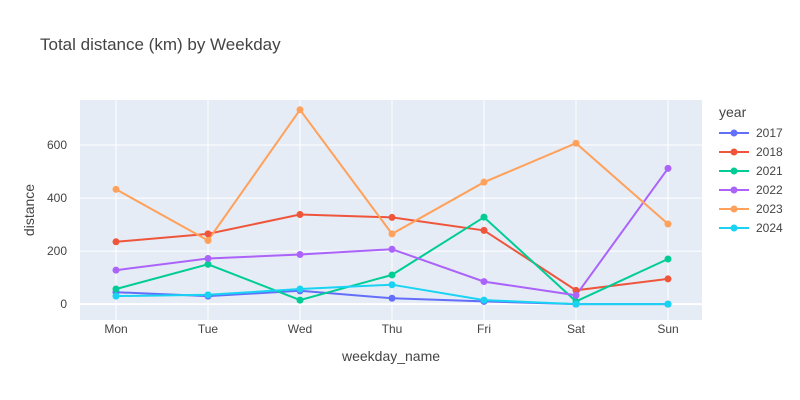 Image resolution: width=800 pixels, height=400 pixels. What do you see at coordinates (769, 152) in the screenshot?
I see `legend-label: 2018` at bounding box center [769, 152].